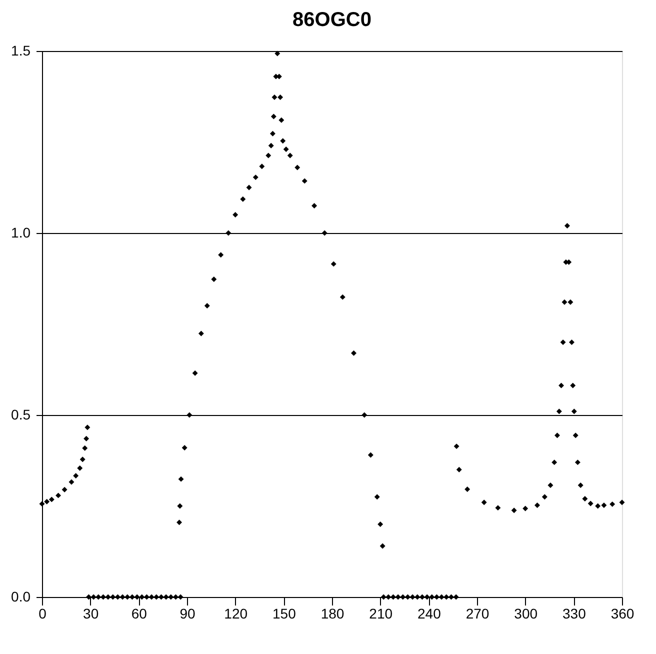 Image resolution: width=656 pixels, height=654 pixels. What do you see at coordinates (236, 614) in the screenshot?
I see `x-tick-label: 120` at bounding box center [236, 614].